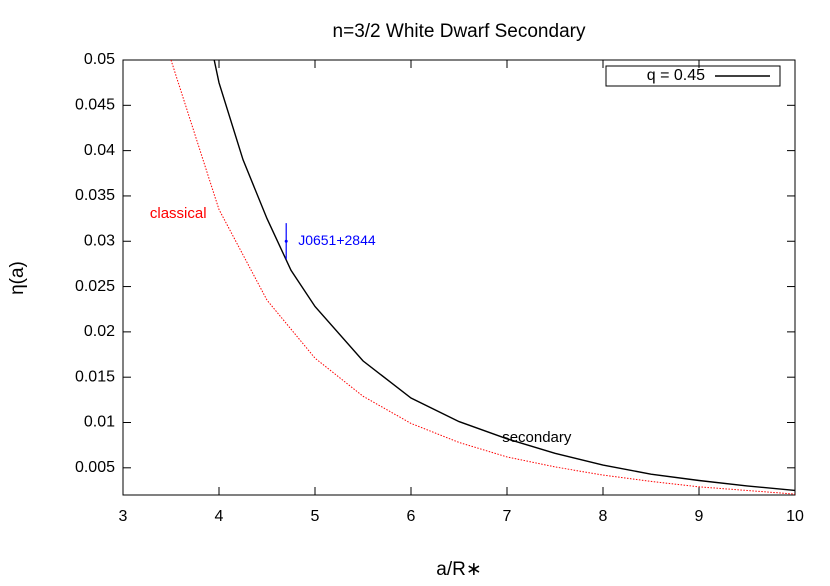 The image size is (830, 586). I want to click on y-tick-label: 0.025, so click(95, 286).